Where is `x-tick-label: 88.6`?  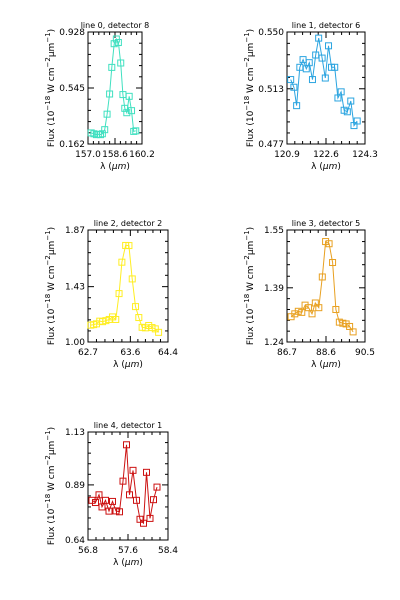
x-tick-label: 88.6 is located at coordinates (326, 353).